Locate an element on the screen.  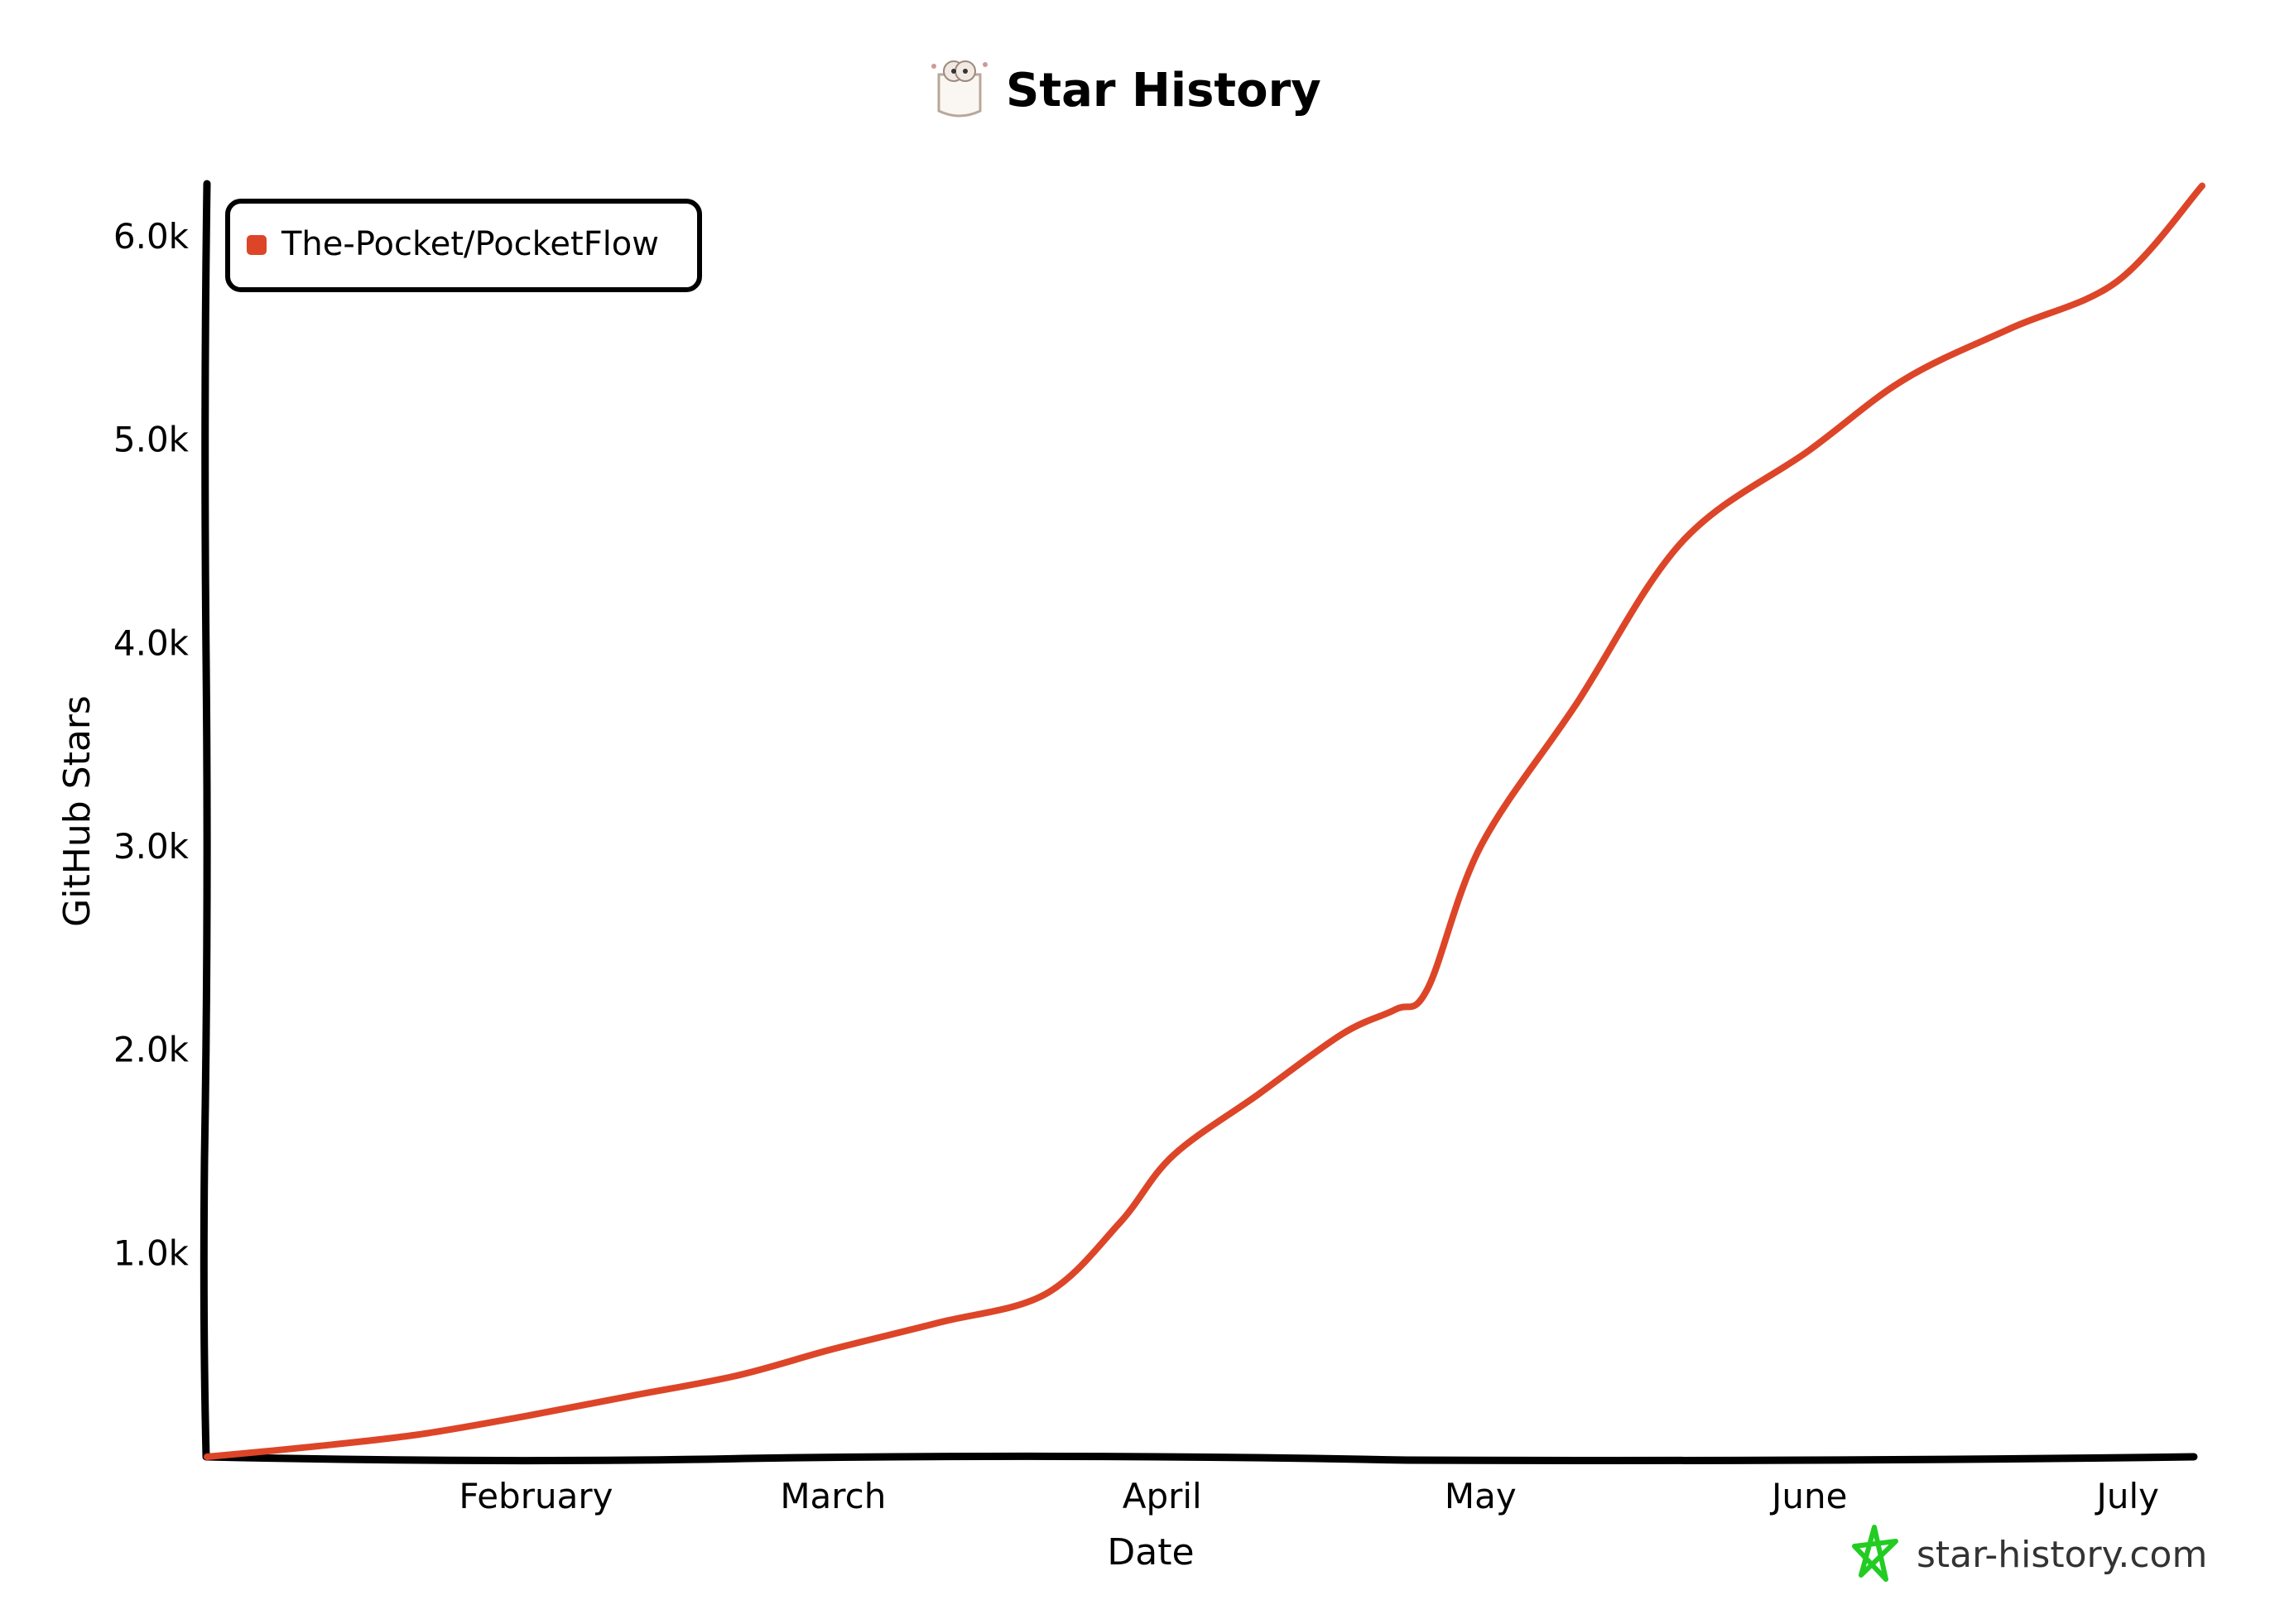
pocket-logo-icon is located at coordinates (959, 89).